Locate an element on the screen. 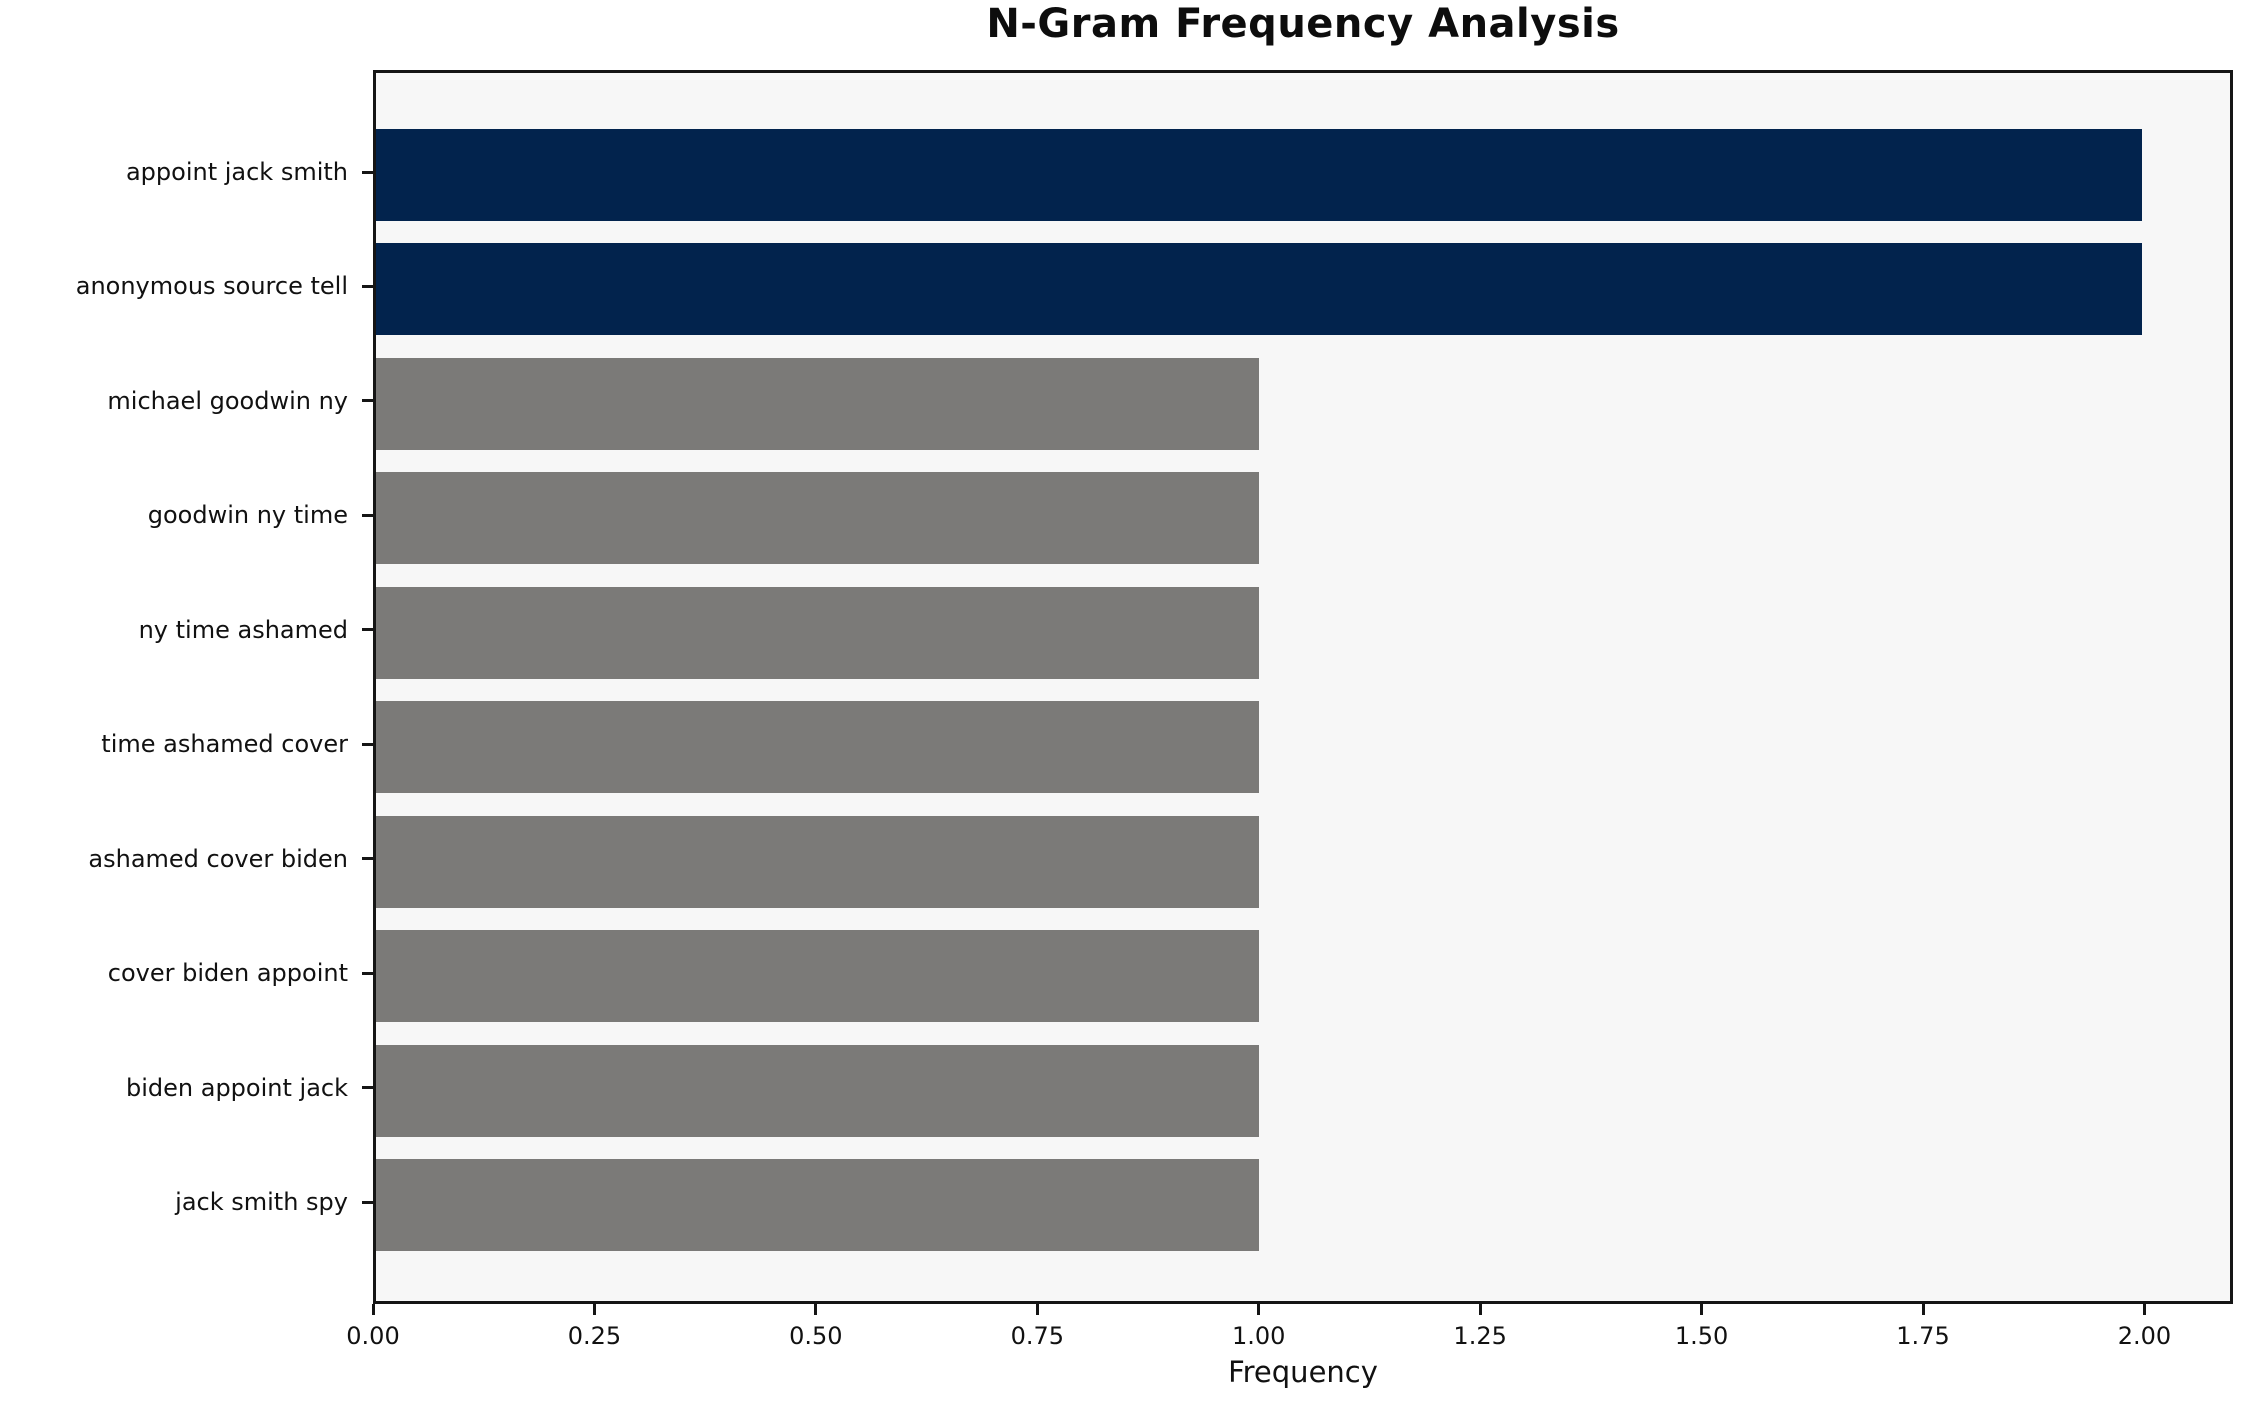 Image resolution: width=2253 pixels, height=1414 pixels. x-tick-label: 1.50 is located at coordinates (1701, 1336).